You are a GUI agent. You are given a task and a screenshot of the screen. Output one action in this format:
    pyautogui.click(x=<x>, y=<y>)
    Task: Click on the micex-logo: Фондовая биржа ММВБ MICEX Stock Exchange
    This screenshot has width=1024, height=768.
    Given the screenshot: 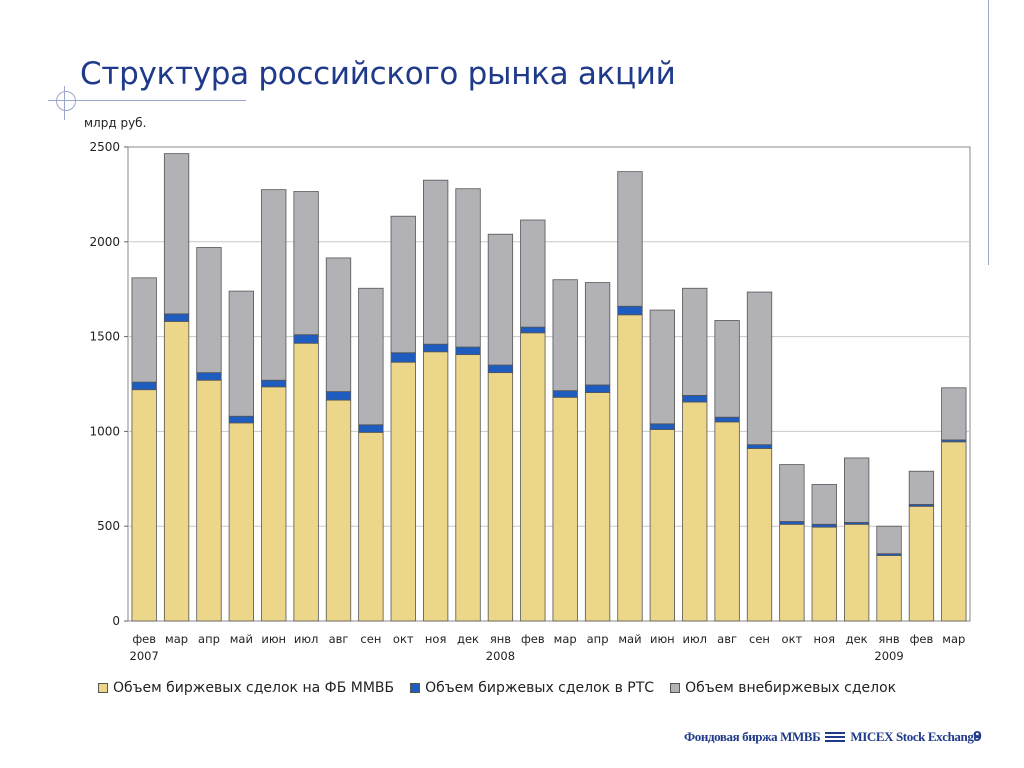 What is the action you would take?
    pyautogui.click(x=831, y=737)
    